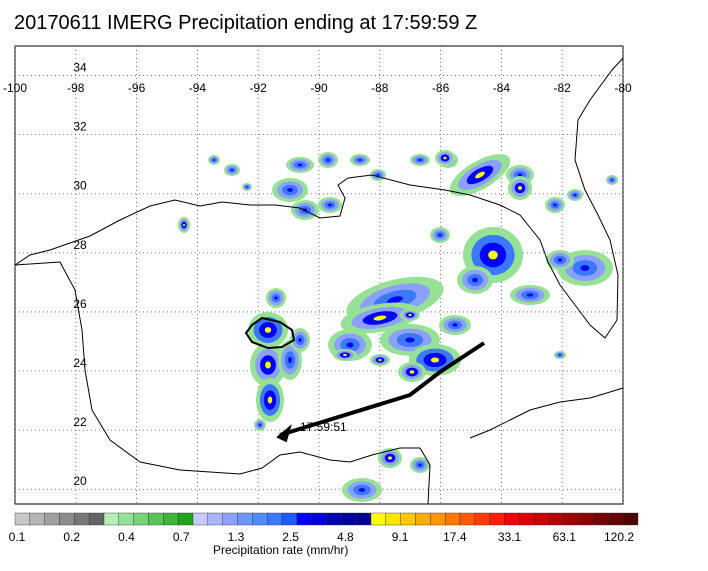  I want to click on lon-tick-label: -88, so click(380, 88).